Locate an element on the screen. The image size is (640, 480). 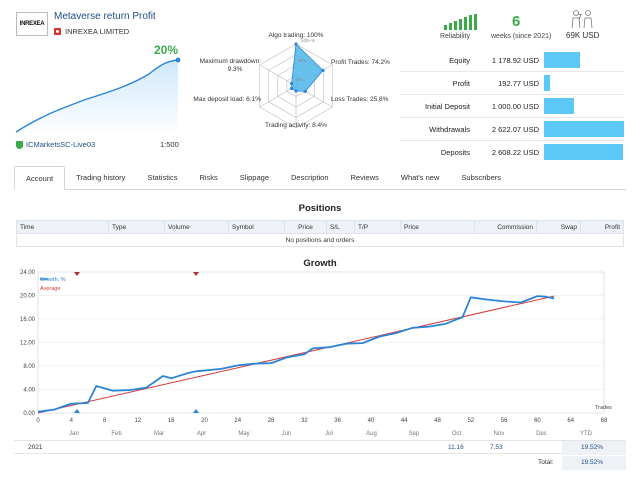
x-tick-label: 32 is located at coordinates (304, 421).